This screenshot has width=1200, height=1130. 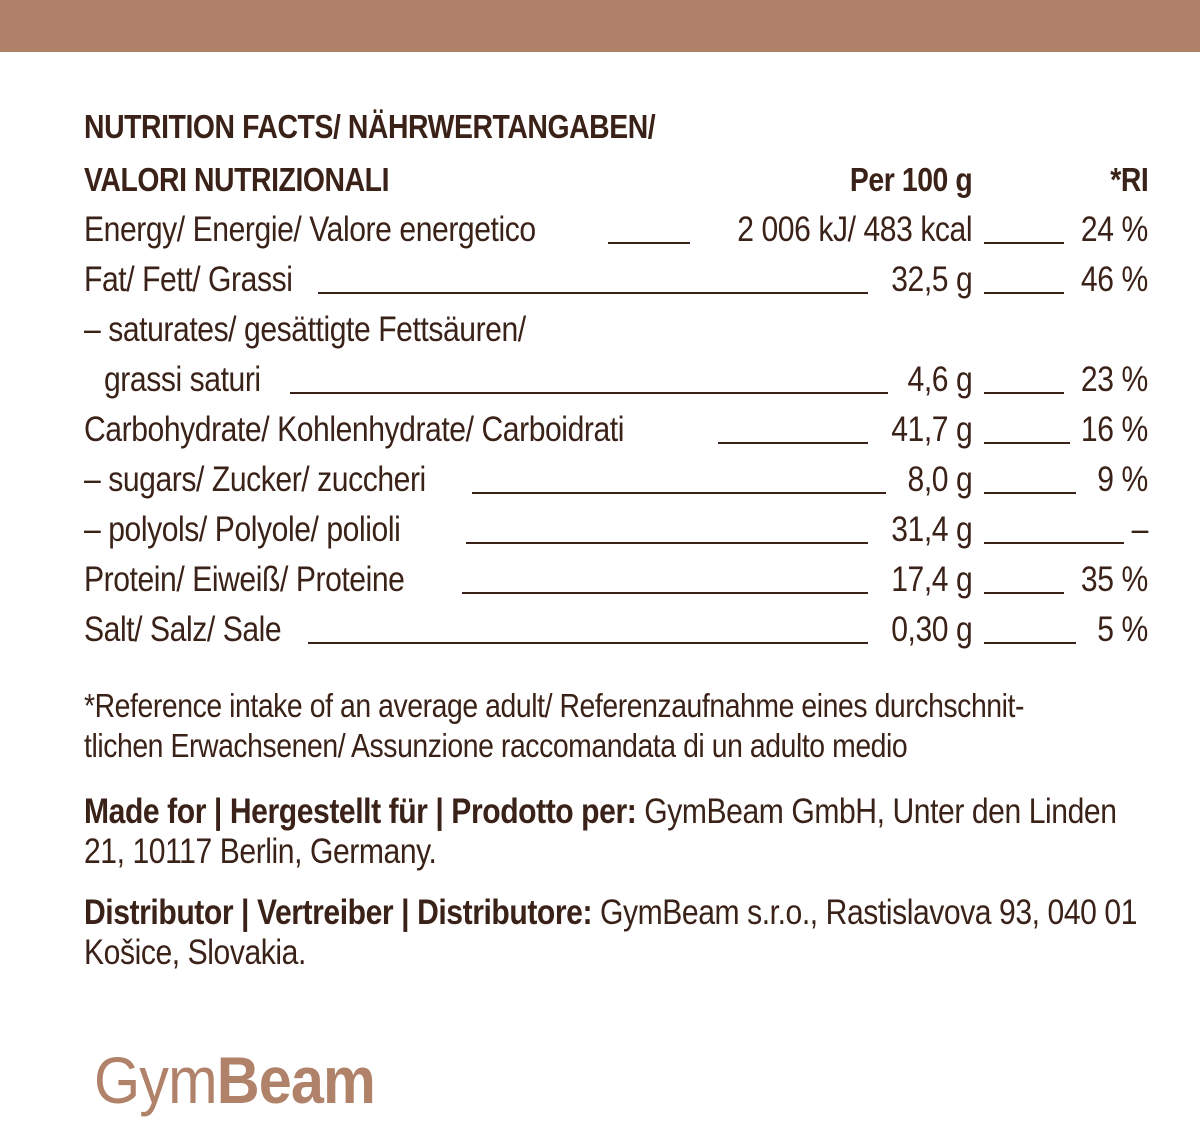 What do you see at coordinates (182, 379) in the screenshot?
I see `nutrient-label: grassi saturi` at bounding box center [182, 379].